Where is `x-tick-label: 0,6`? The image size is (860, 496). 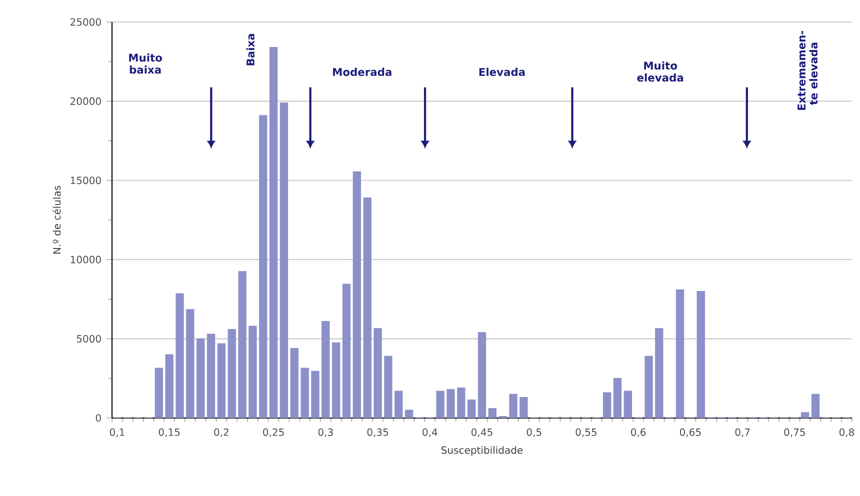
x-tick-label: 0,6 is located at coordinates (638, 432).